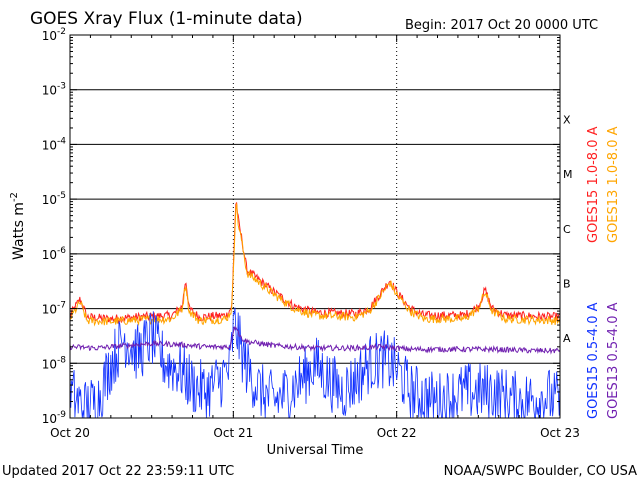  Describe the element at coordinates (501, 25) in the screenshot. I see `begin-label: Begin: 2017 Oct 20 0000 UTC` at that location.